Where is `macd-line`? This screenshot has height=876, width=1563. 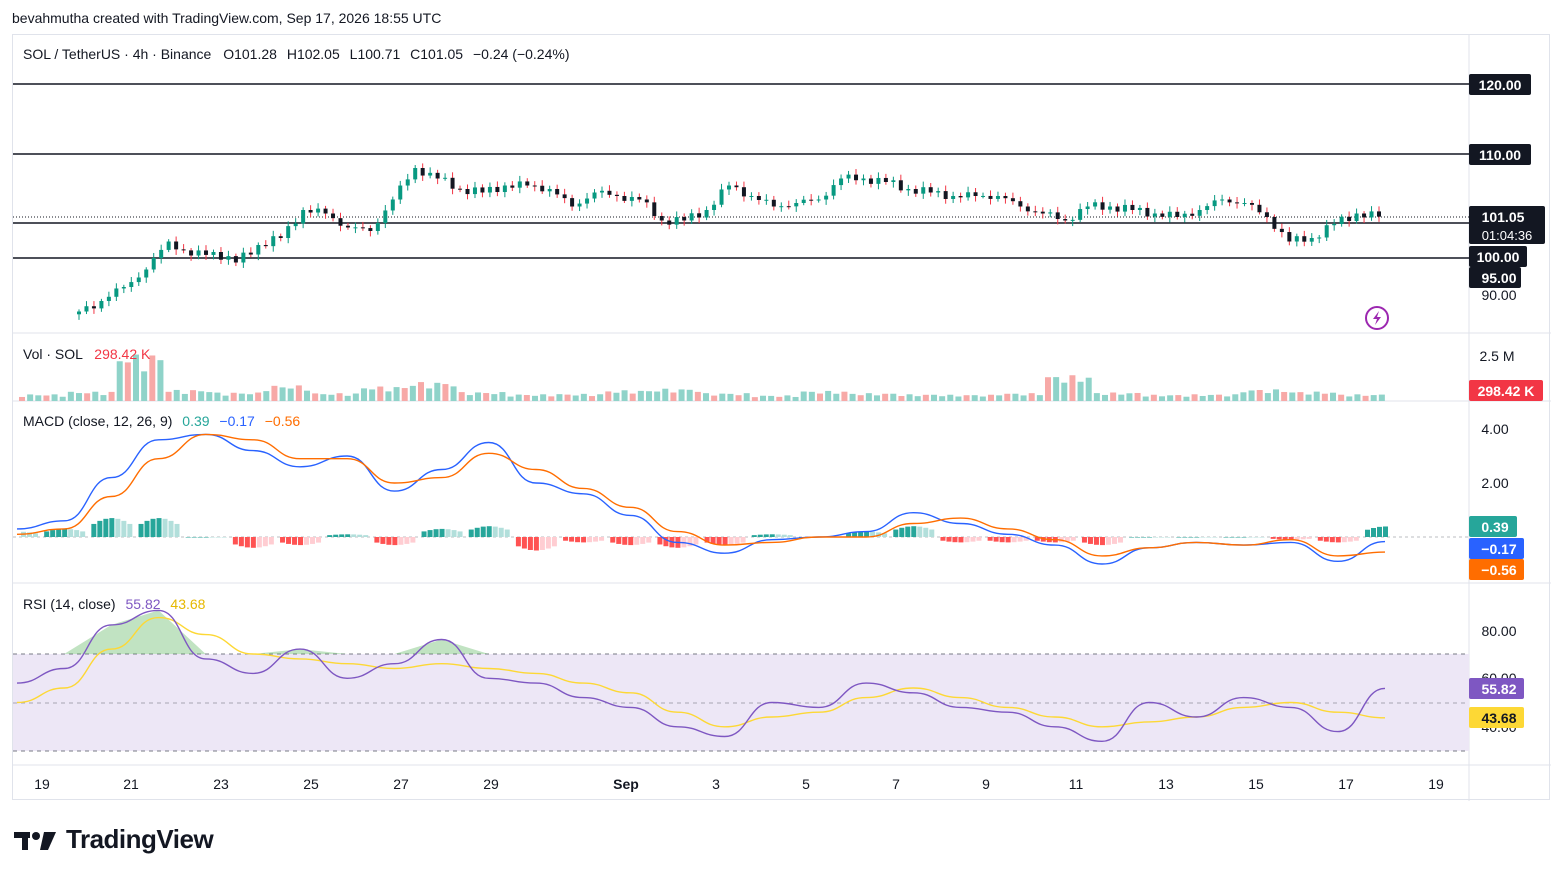 macd-line is located at coordinates (701, 499).